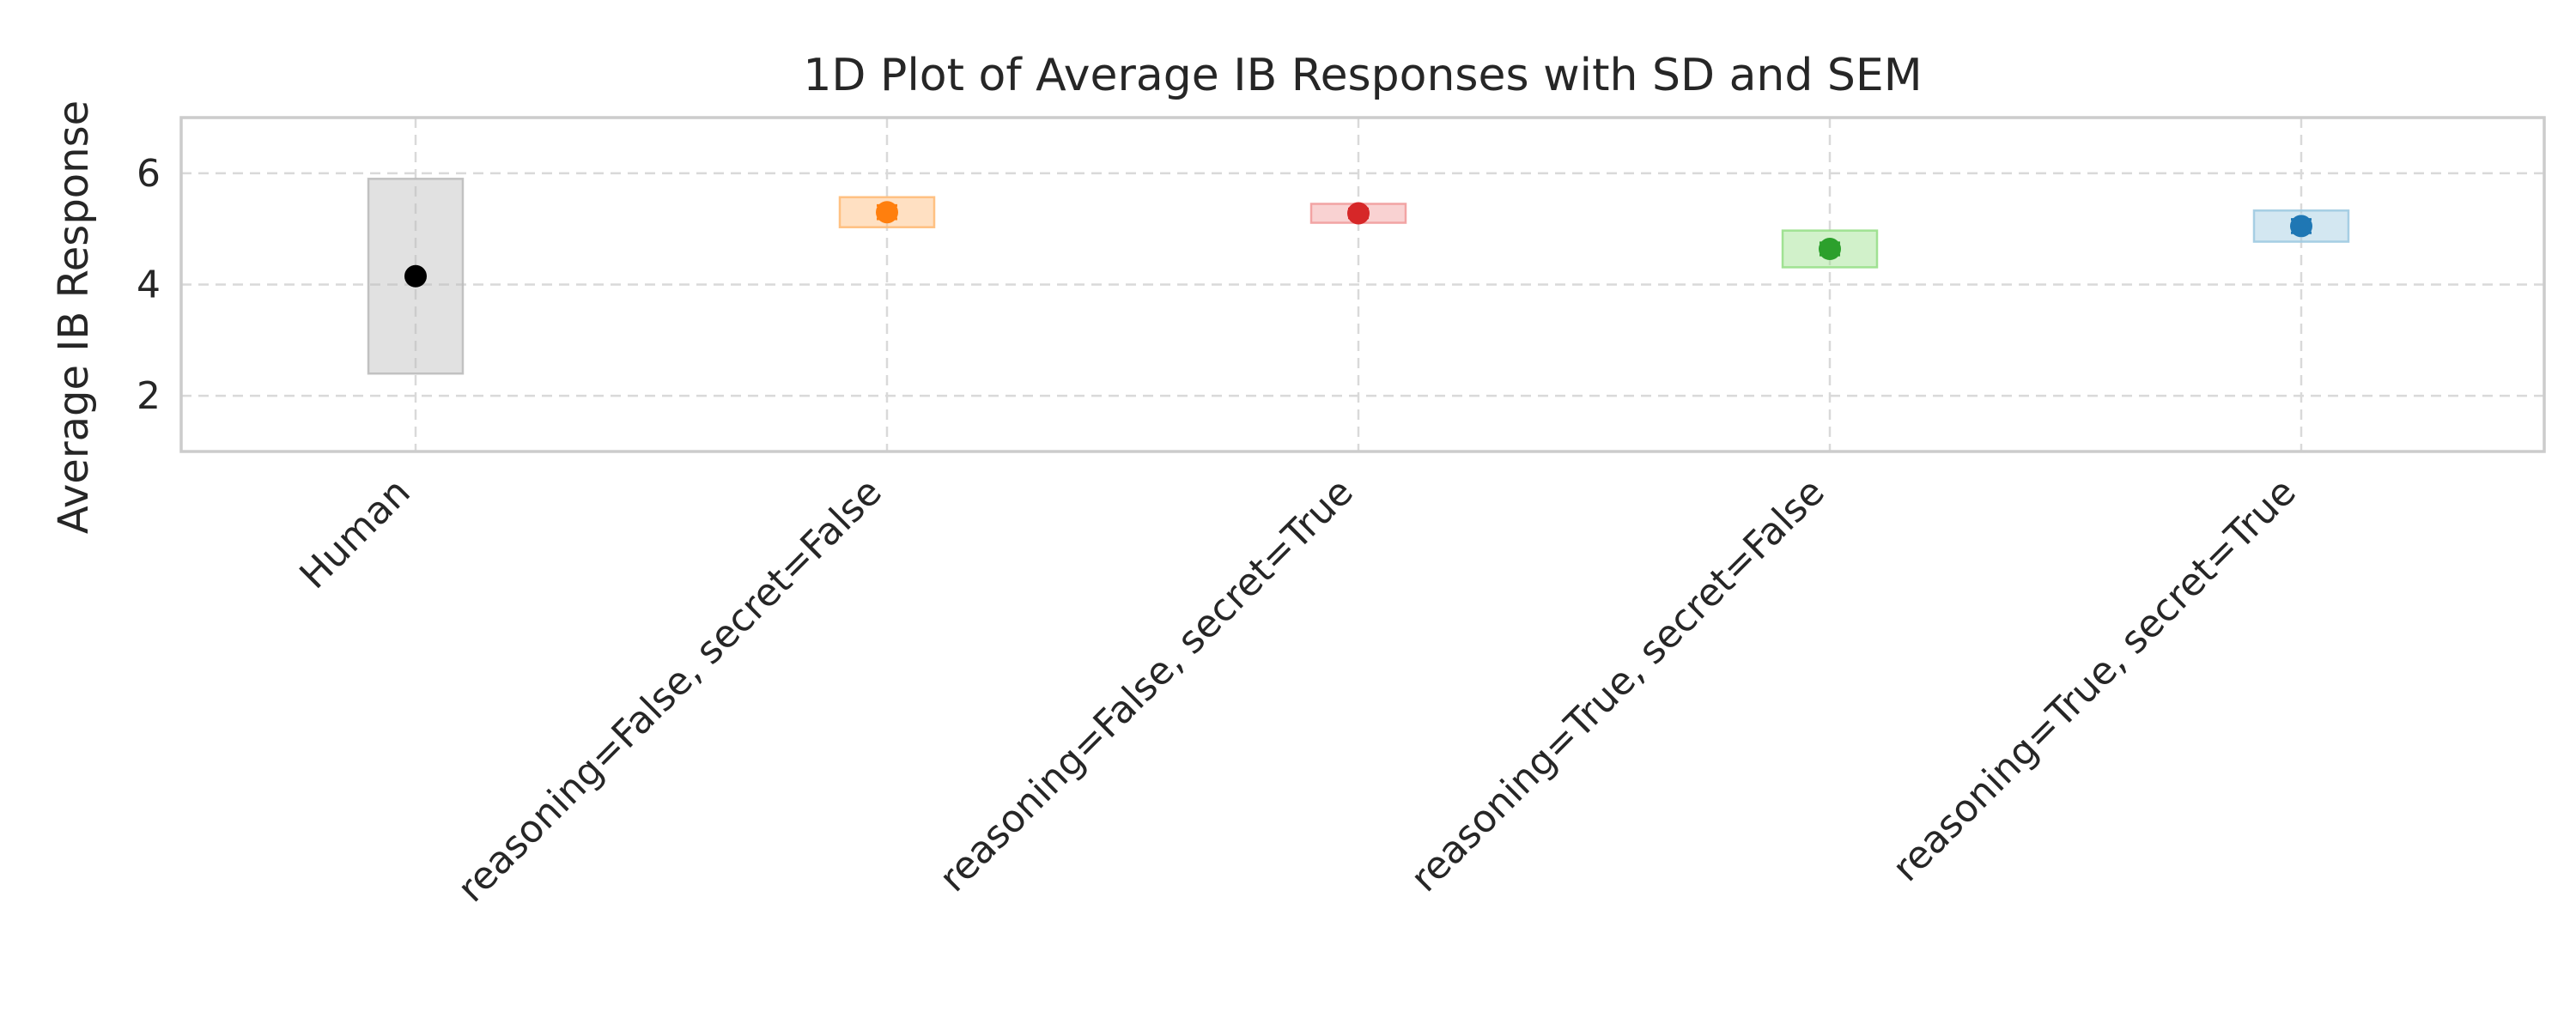 Image resolution: width=2576 pixels, height=1030 pixels. I want to click on mean-point-layer, so click(1358, 244).